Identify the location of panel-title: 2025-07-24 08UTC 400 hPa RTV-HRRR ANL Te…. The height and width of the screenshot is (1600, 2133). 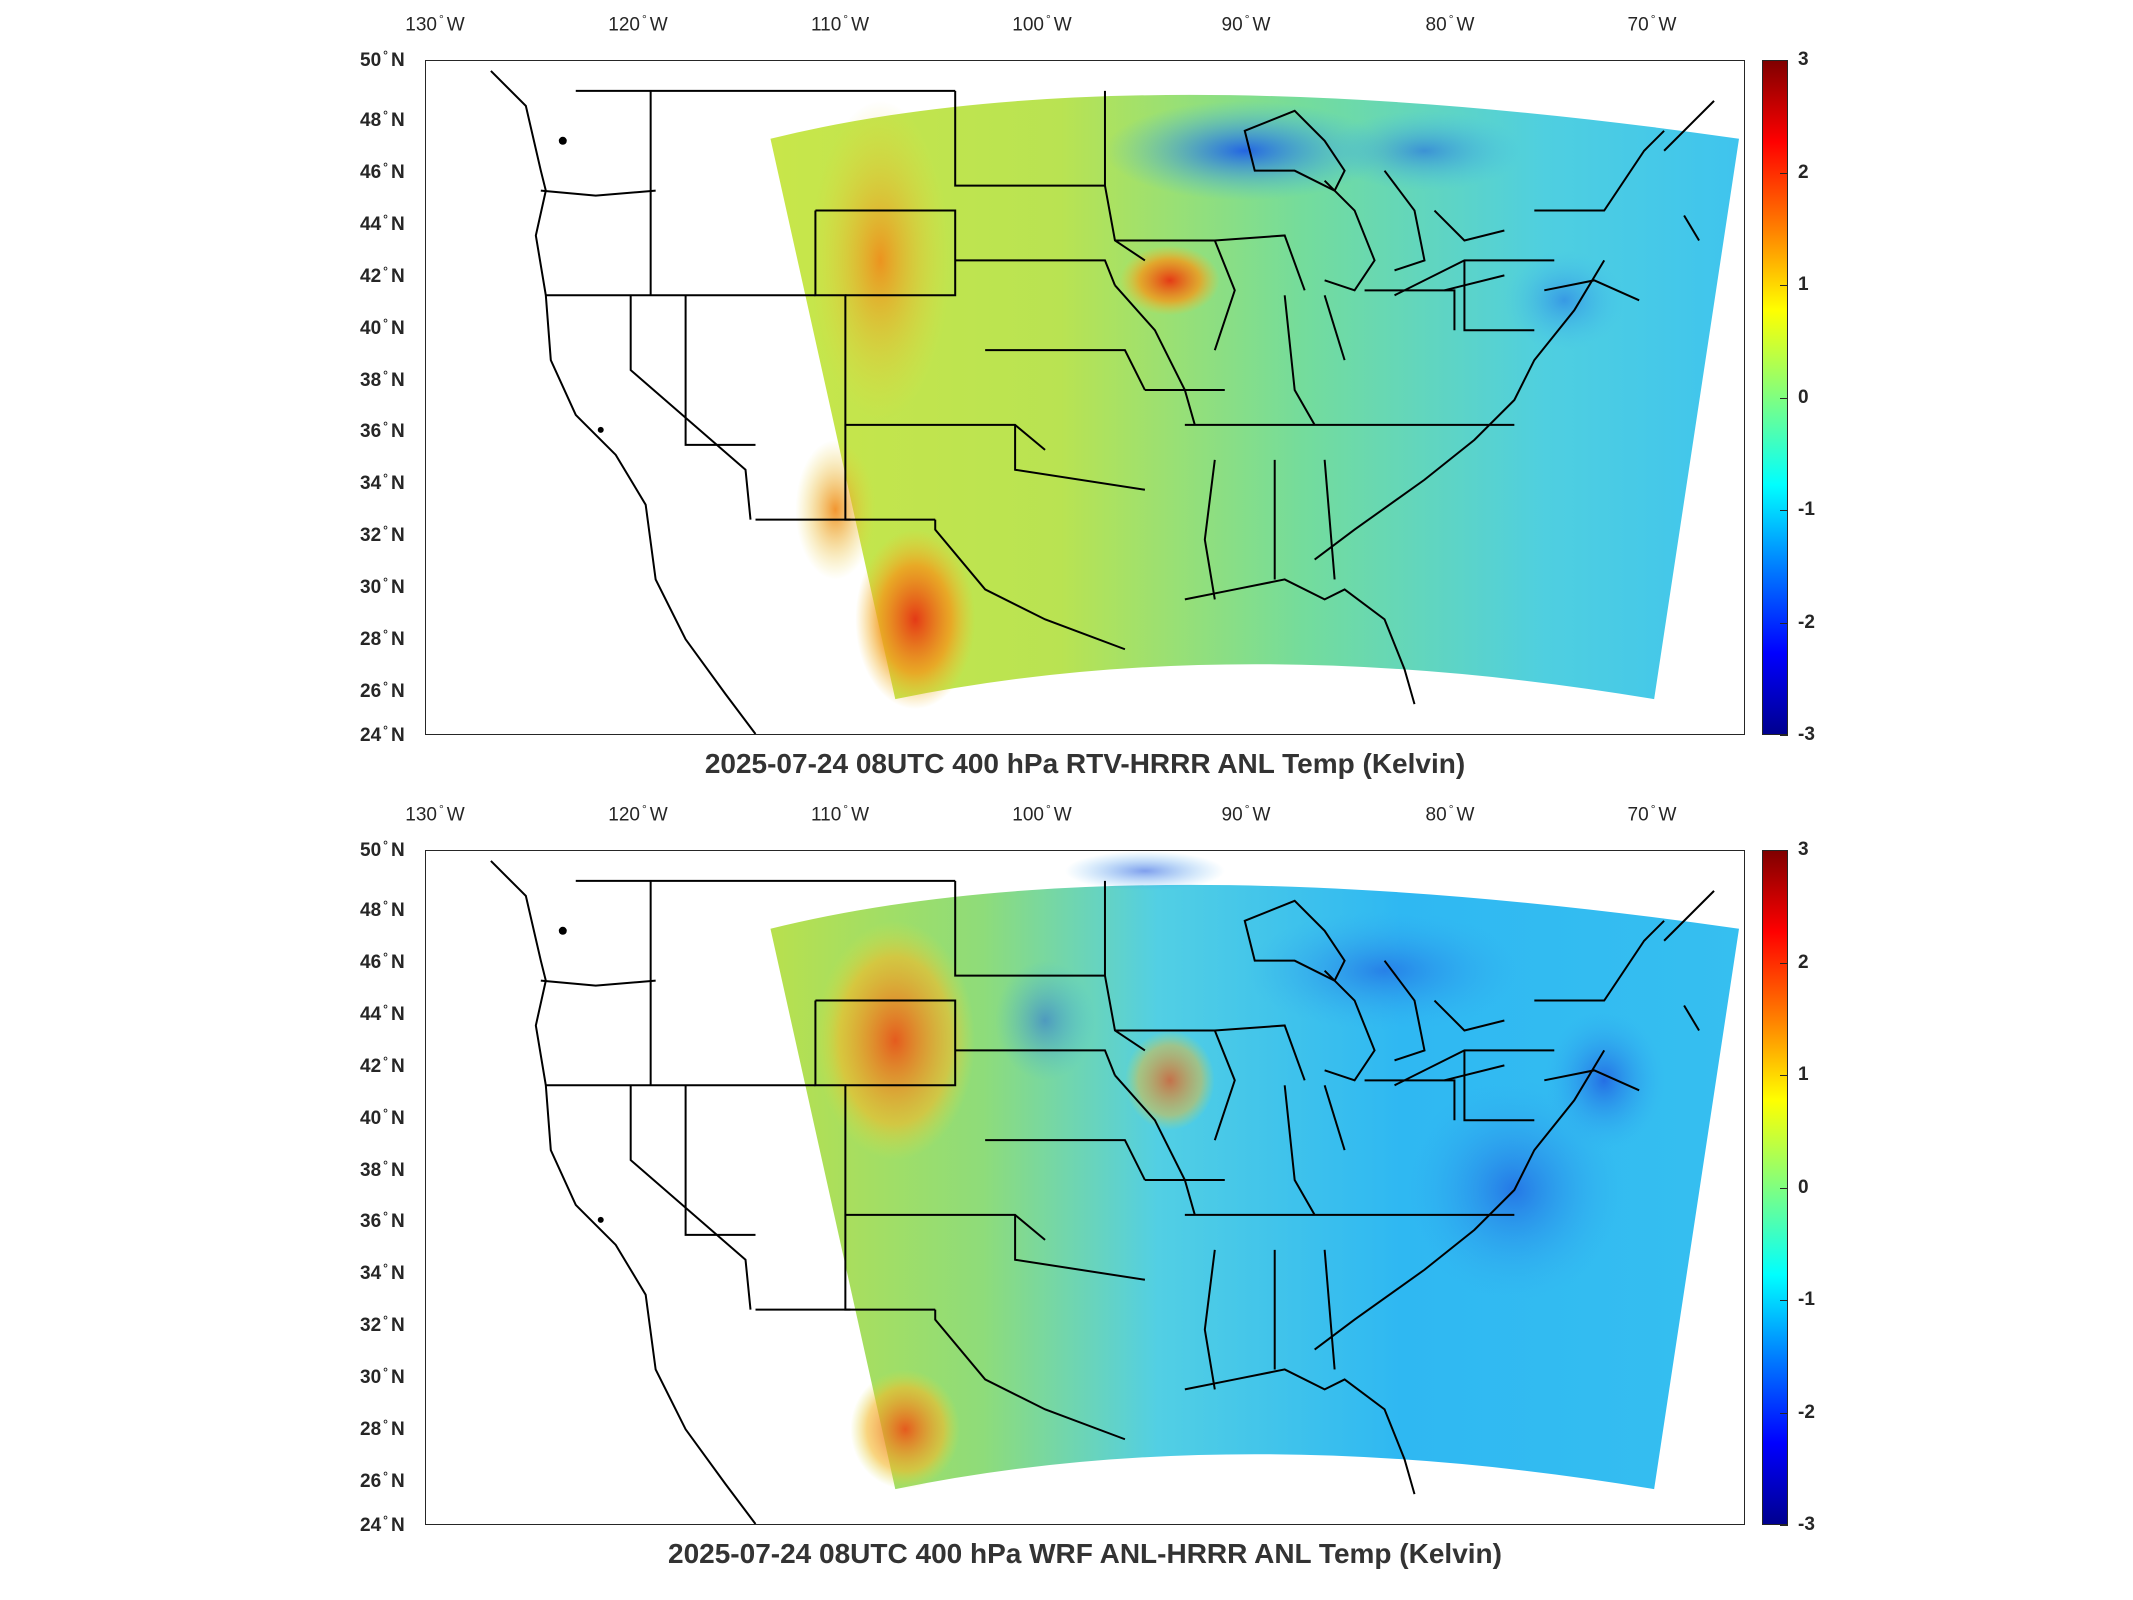
(1085, 763).